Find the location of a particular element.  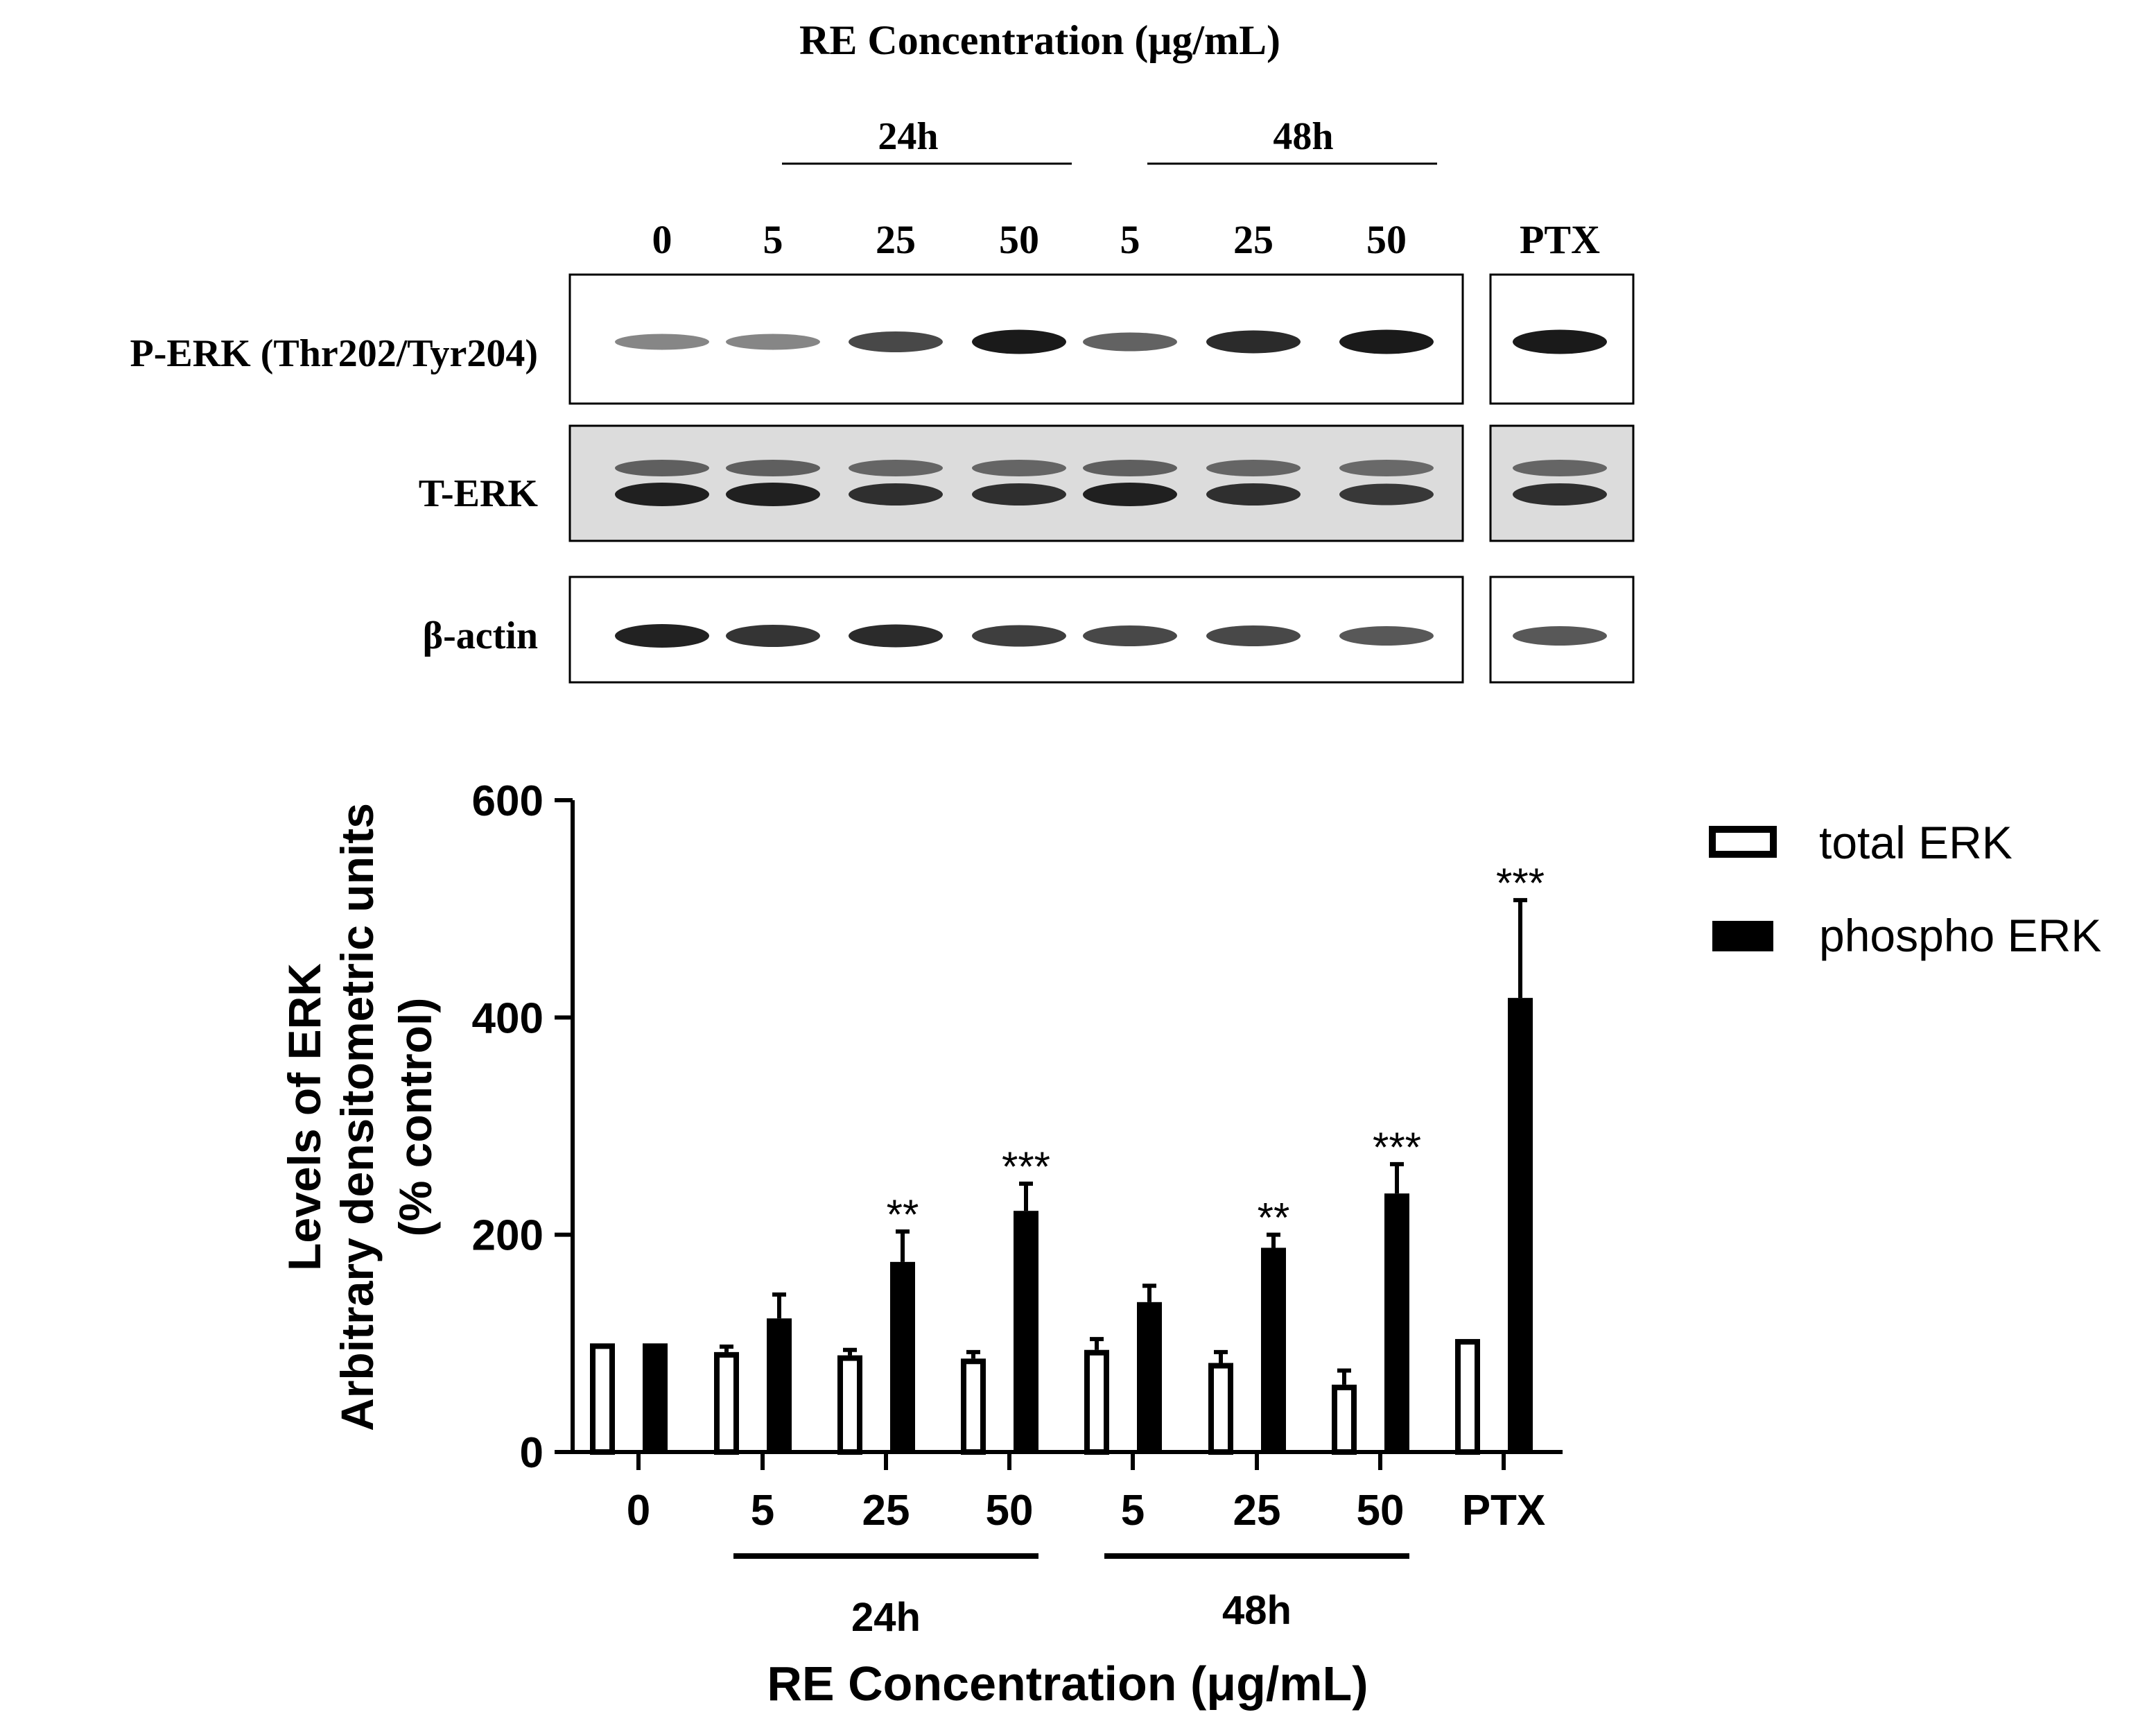

blot-row-label-terk: T-ERK is located at coordinates (479, 493).